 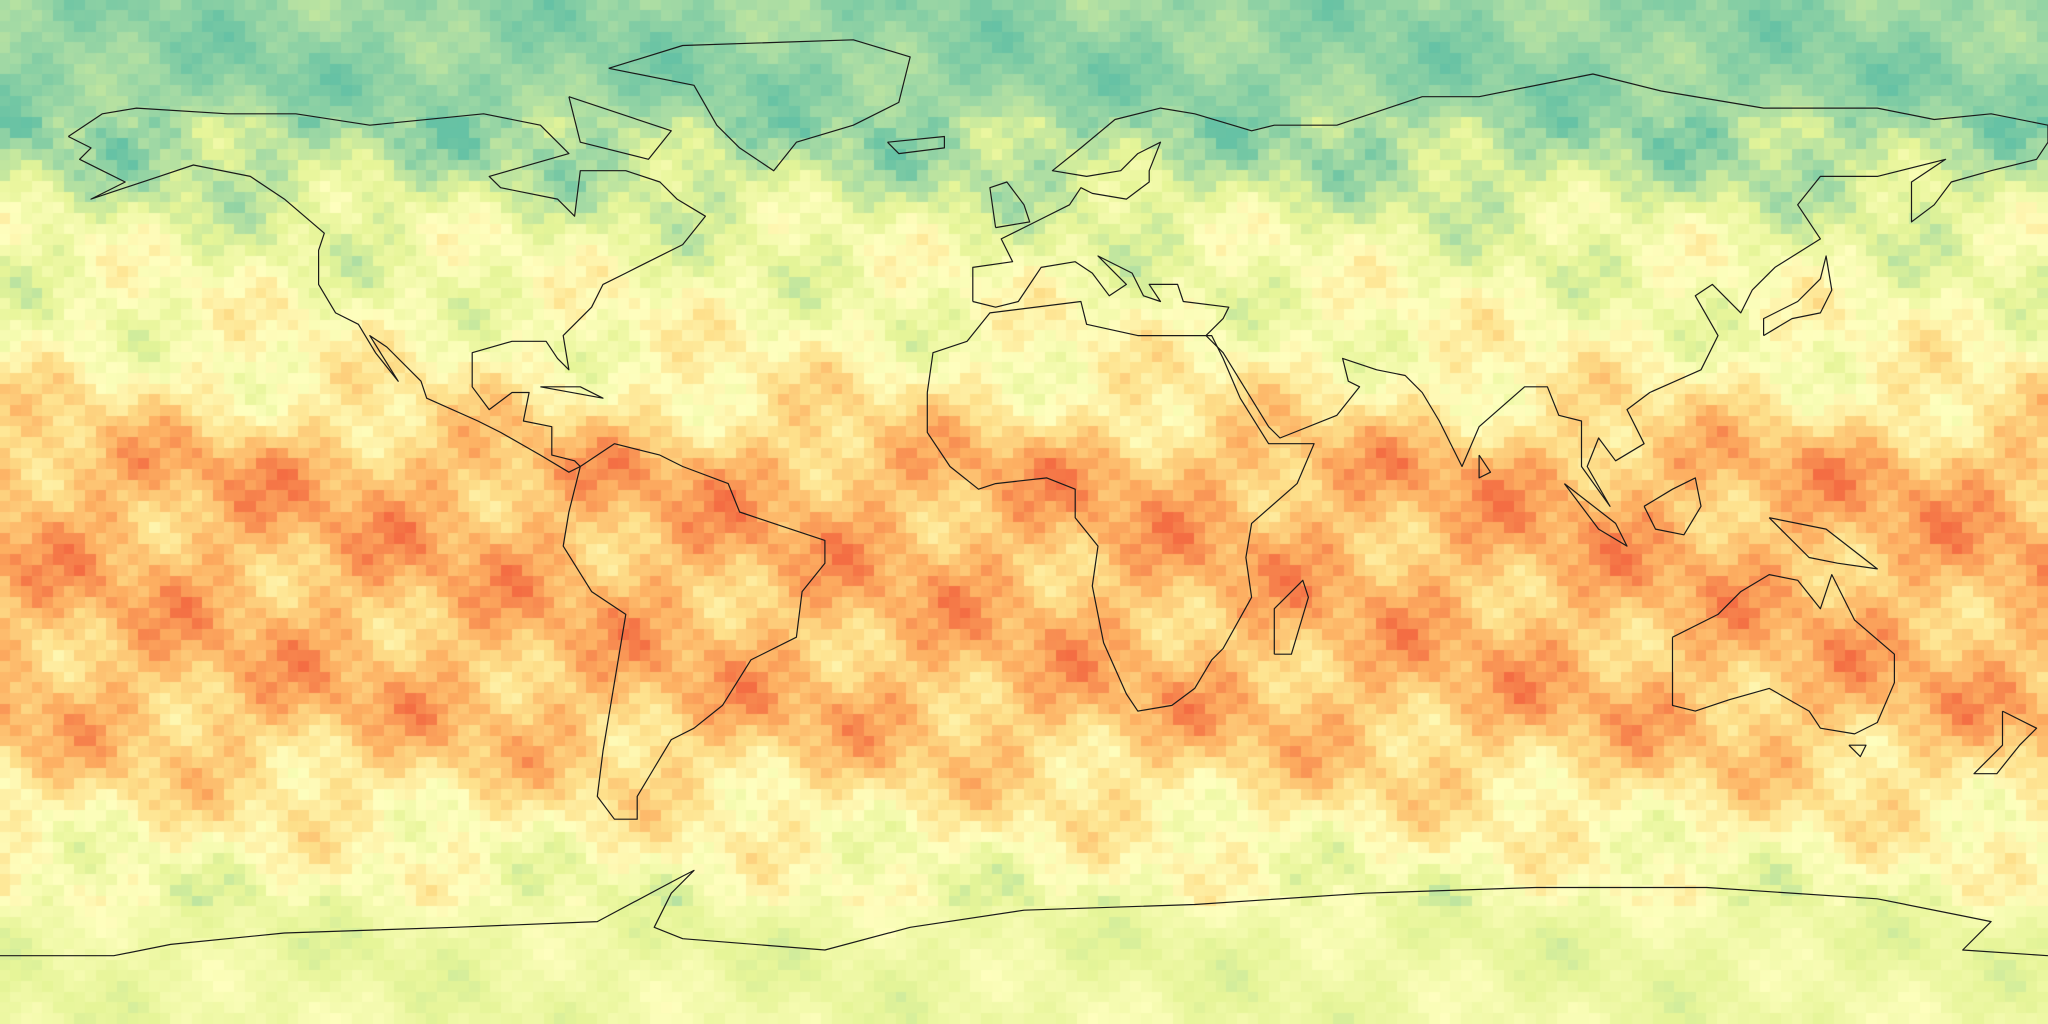 I want to click on coastline-baffin-island, so click(x=620, y=128).